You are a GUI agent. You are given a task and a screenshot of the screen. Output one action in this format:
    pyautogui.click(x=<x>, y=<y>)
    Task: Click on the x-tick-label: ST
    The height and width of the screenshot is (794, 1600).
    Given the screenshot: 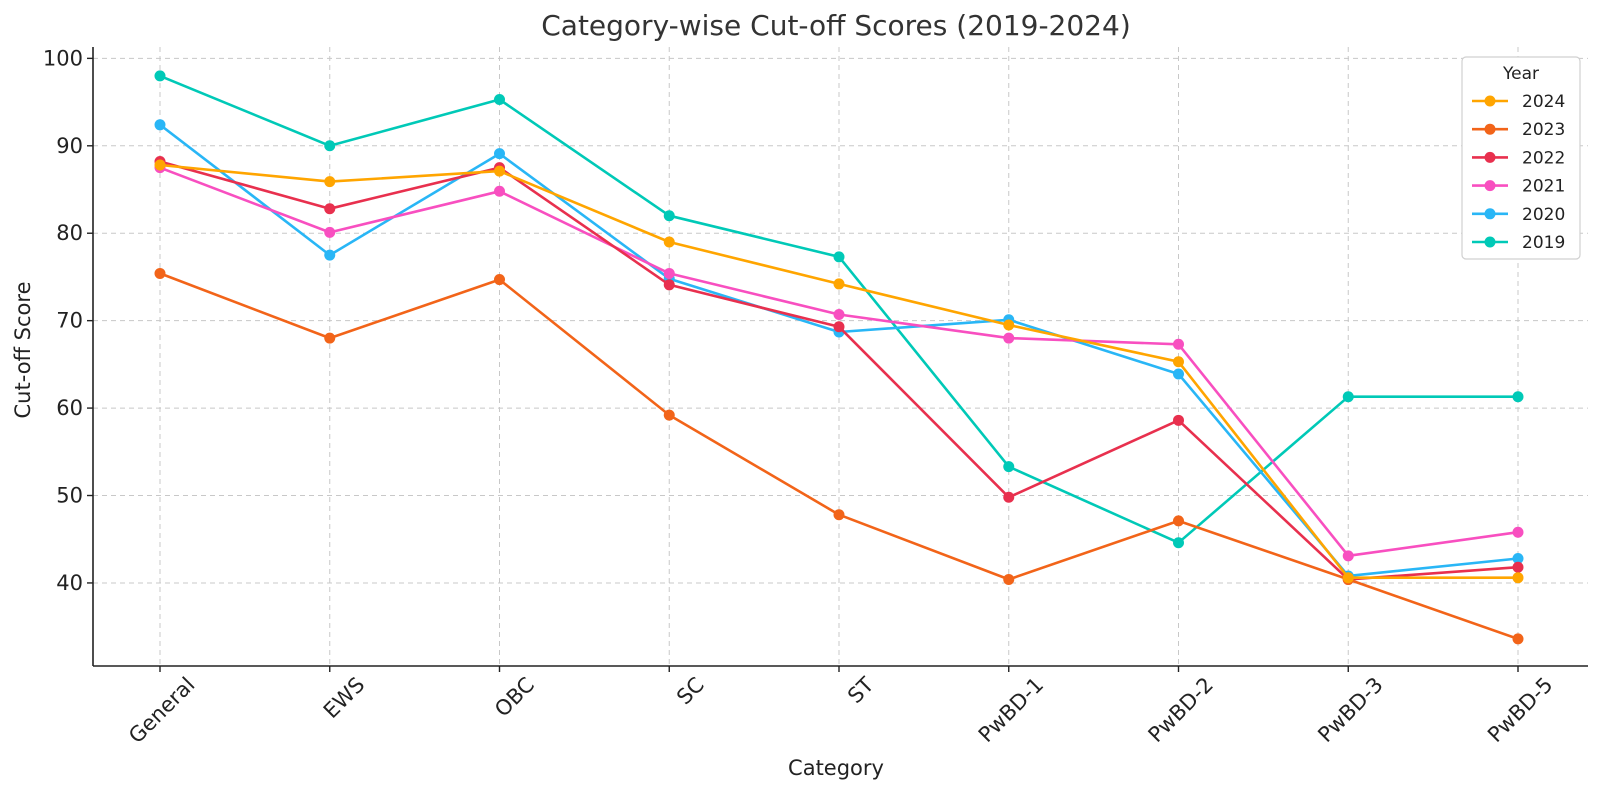 What is the action you would take?
    pyautogui.click(x=861, y=690)
    